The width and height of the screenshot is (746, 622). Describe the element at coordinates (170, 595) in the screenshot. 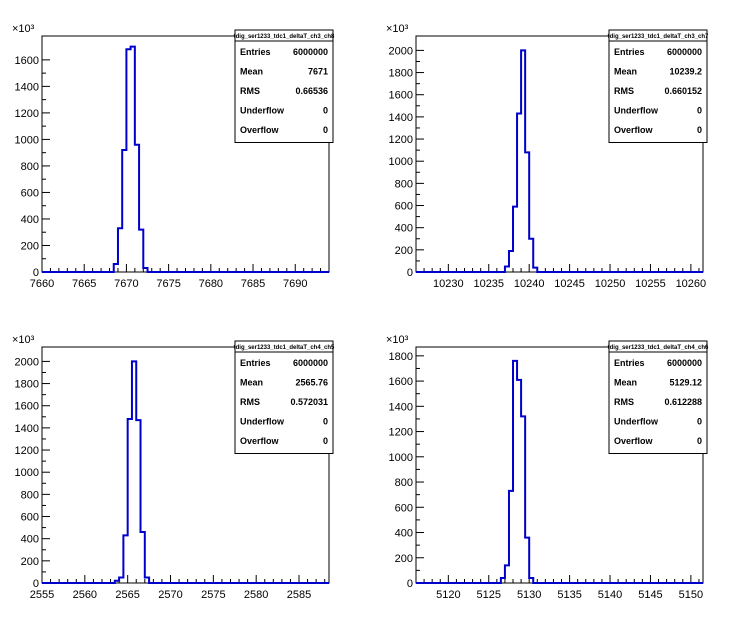

I see `x-tick-label: 2570` at that location.